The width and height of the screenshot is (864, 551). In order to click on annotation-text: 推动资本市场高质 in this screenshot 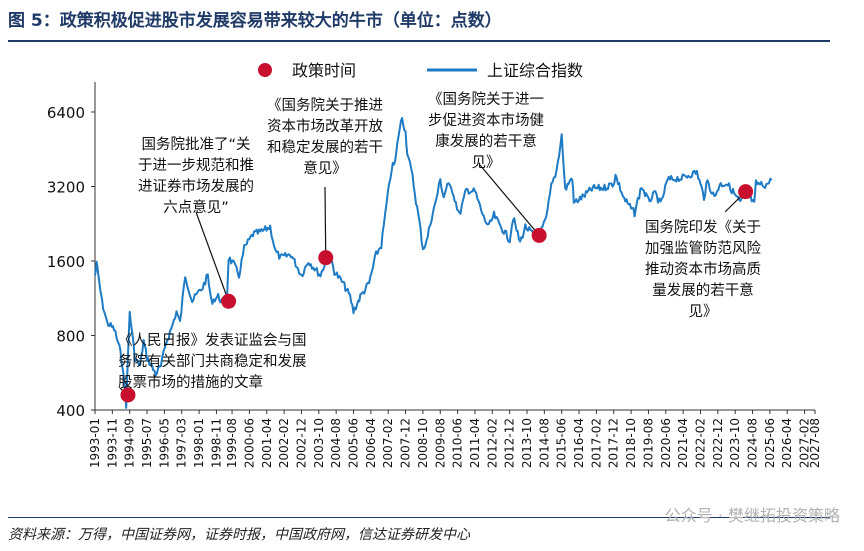, I will do `click(703, 269)`.